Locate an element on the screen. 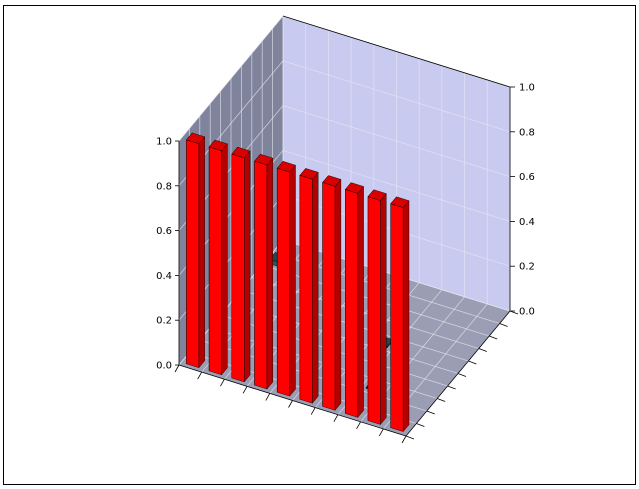 The height and width of the screenshot is (489, 639). z-tick-label-right: 0.2 is located at coordinates (527, 267).